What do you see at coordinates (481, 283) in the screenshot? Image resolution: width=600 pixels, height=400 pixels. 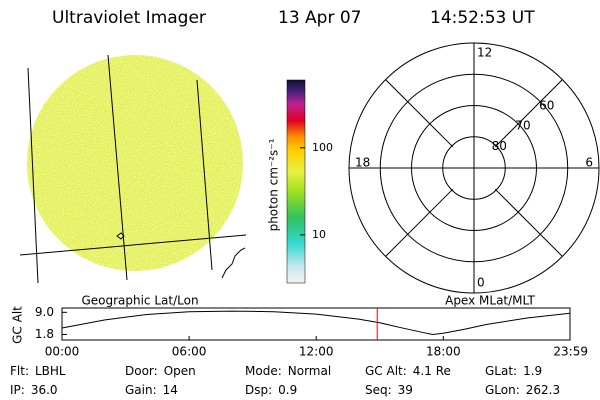 I see `mlt-label: 0` at bounding box center [481, 283].